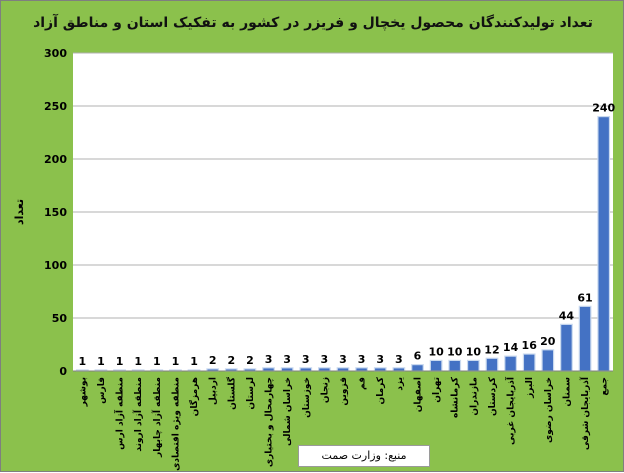  What do you see at coordinates (363, 383) in the screenshot?
I see `x-tick-label: قم` at bounding box center [363, 383].